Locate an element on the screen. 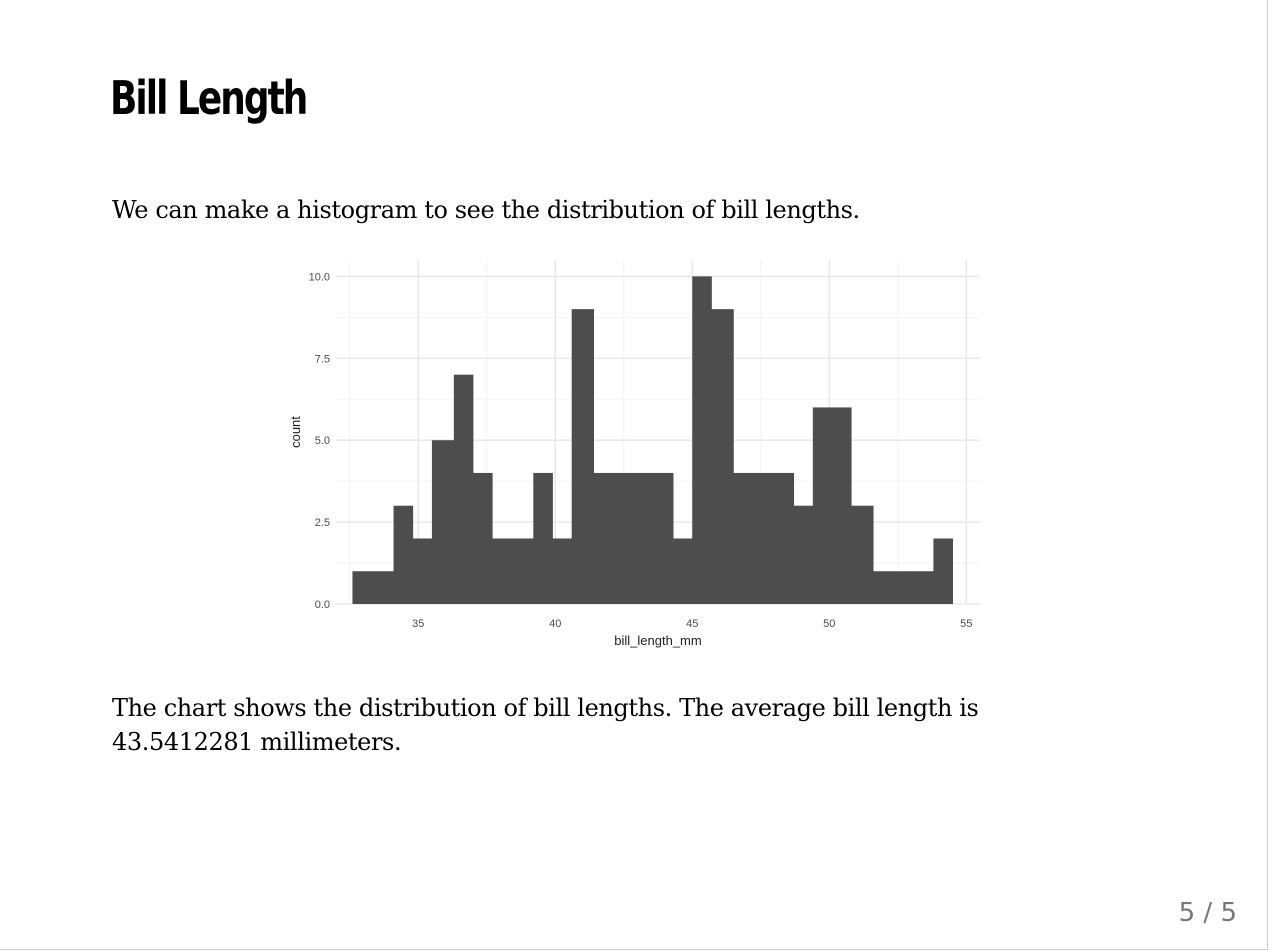  y-tick-label: 10.0 is located at coordinates (319, 277).